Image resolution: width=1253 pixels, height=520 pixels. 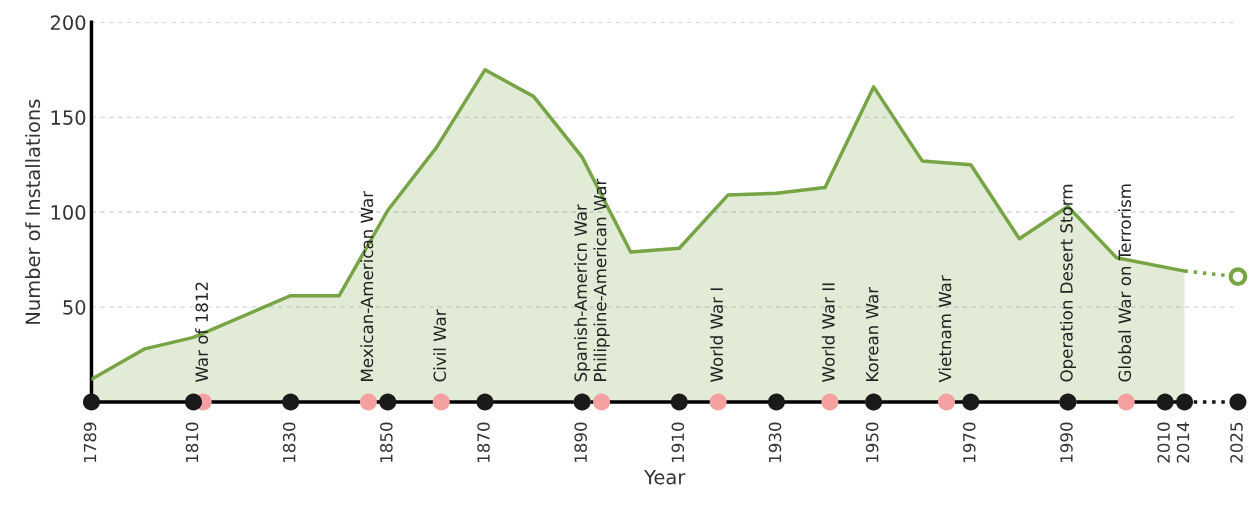 I want to click on annotation: Korean War, so click(x=872, y=333).